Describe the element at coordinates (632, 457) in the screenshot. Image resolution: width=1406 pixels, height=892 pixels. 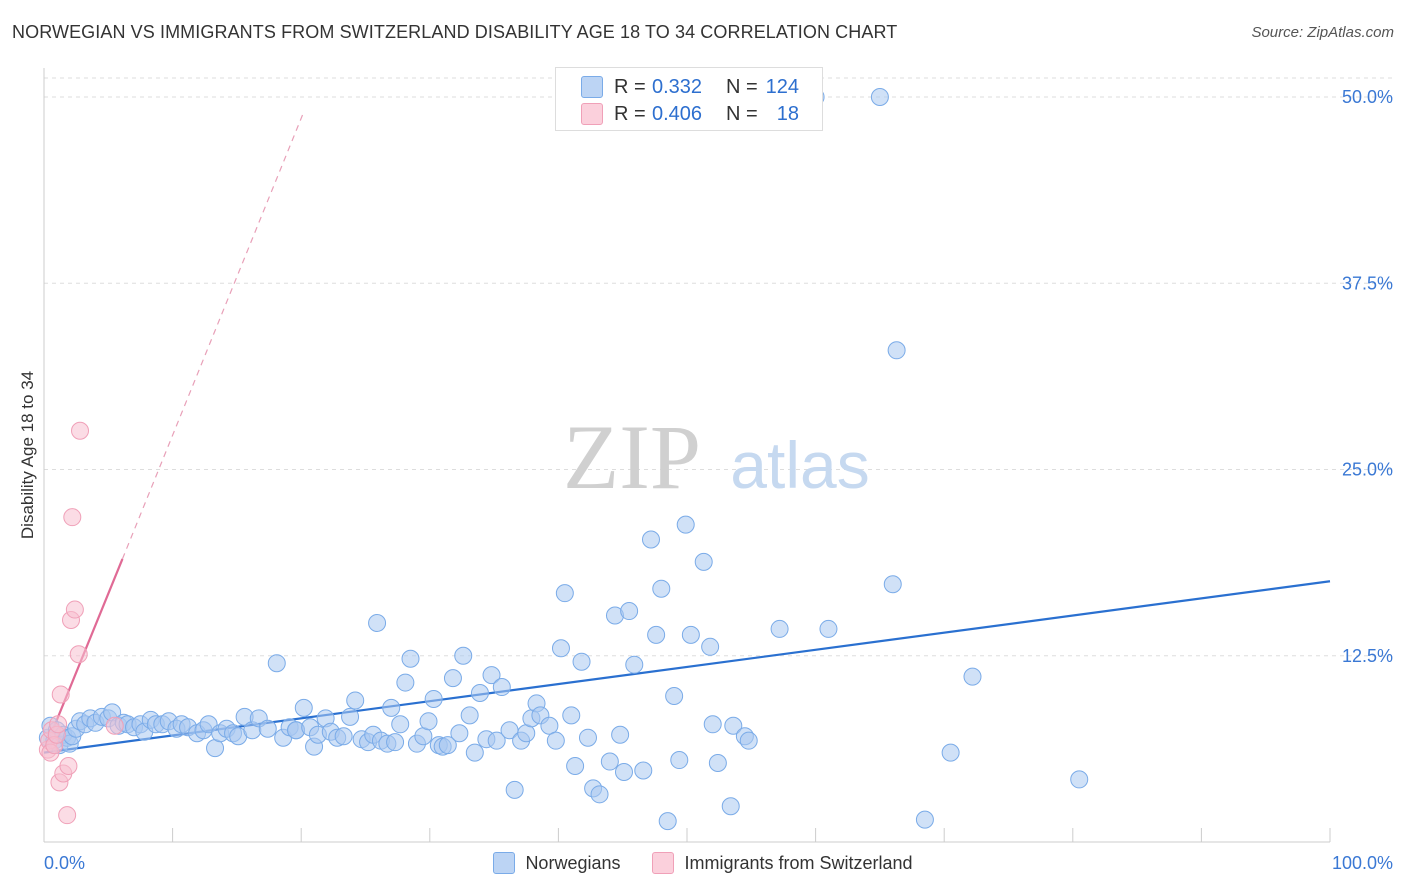
I see `watermark-zip: ZIP` at that location.